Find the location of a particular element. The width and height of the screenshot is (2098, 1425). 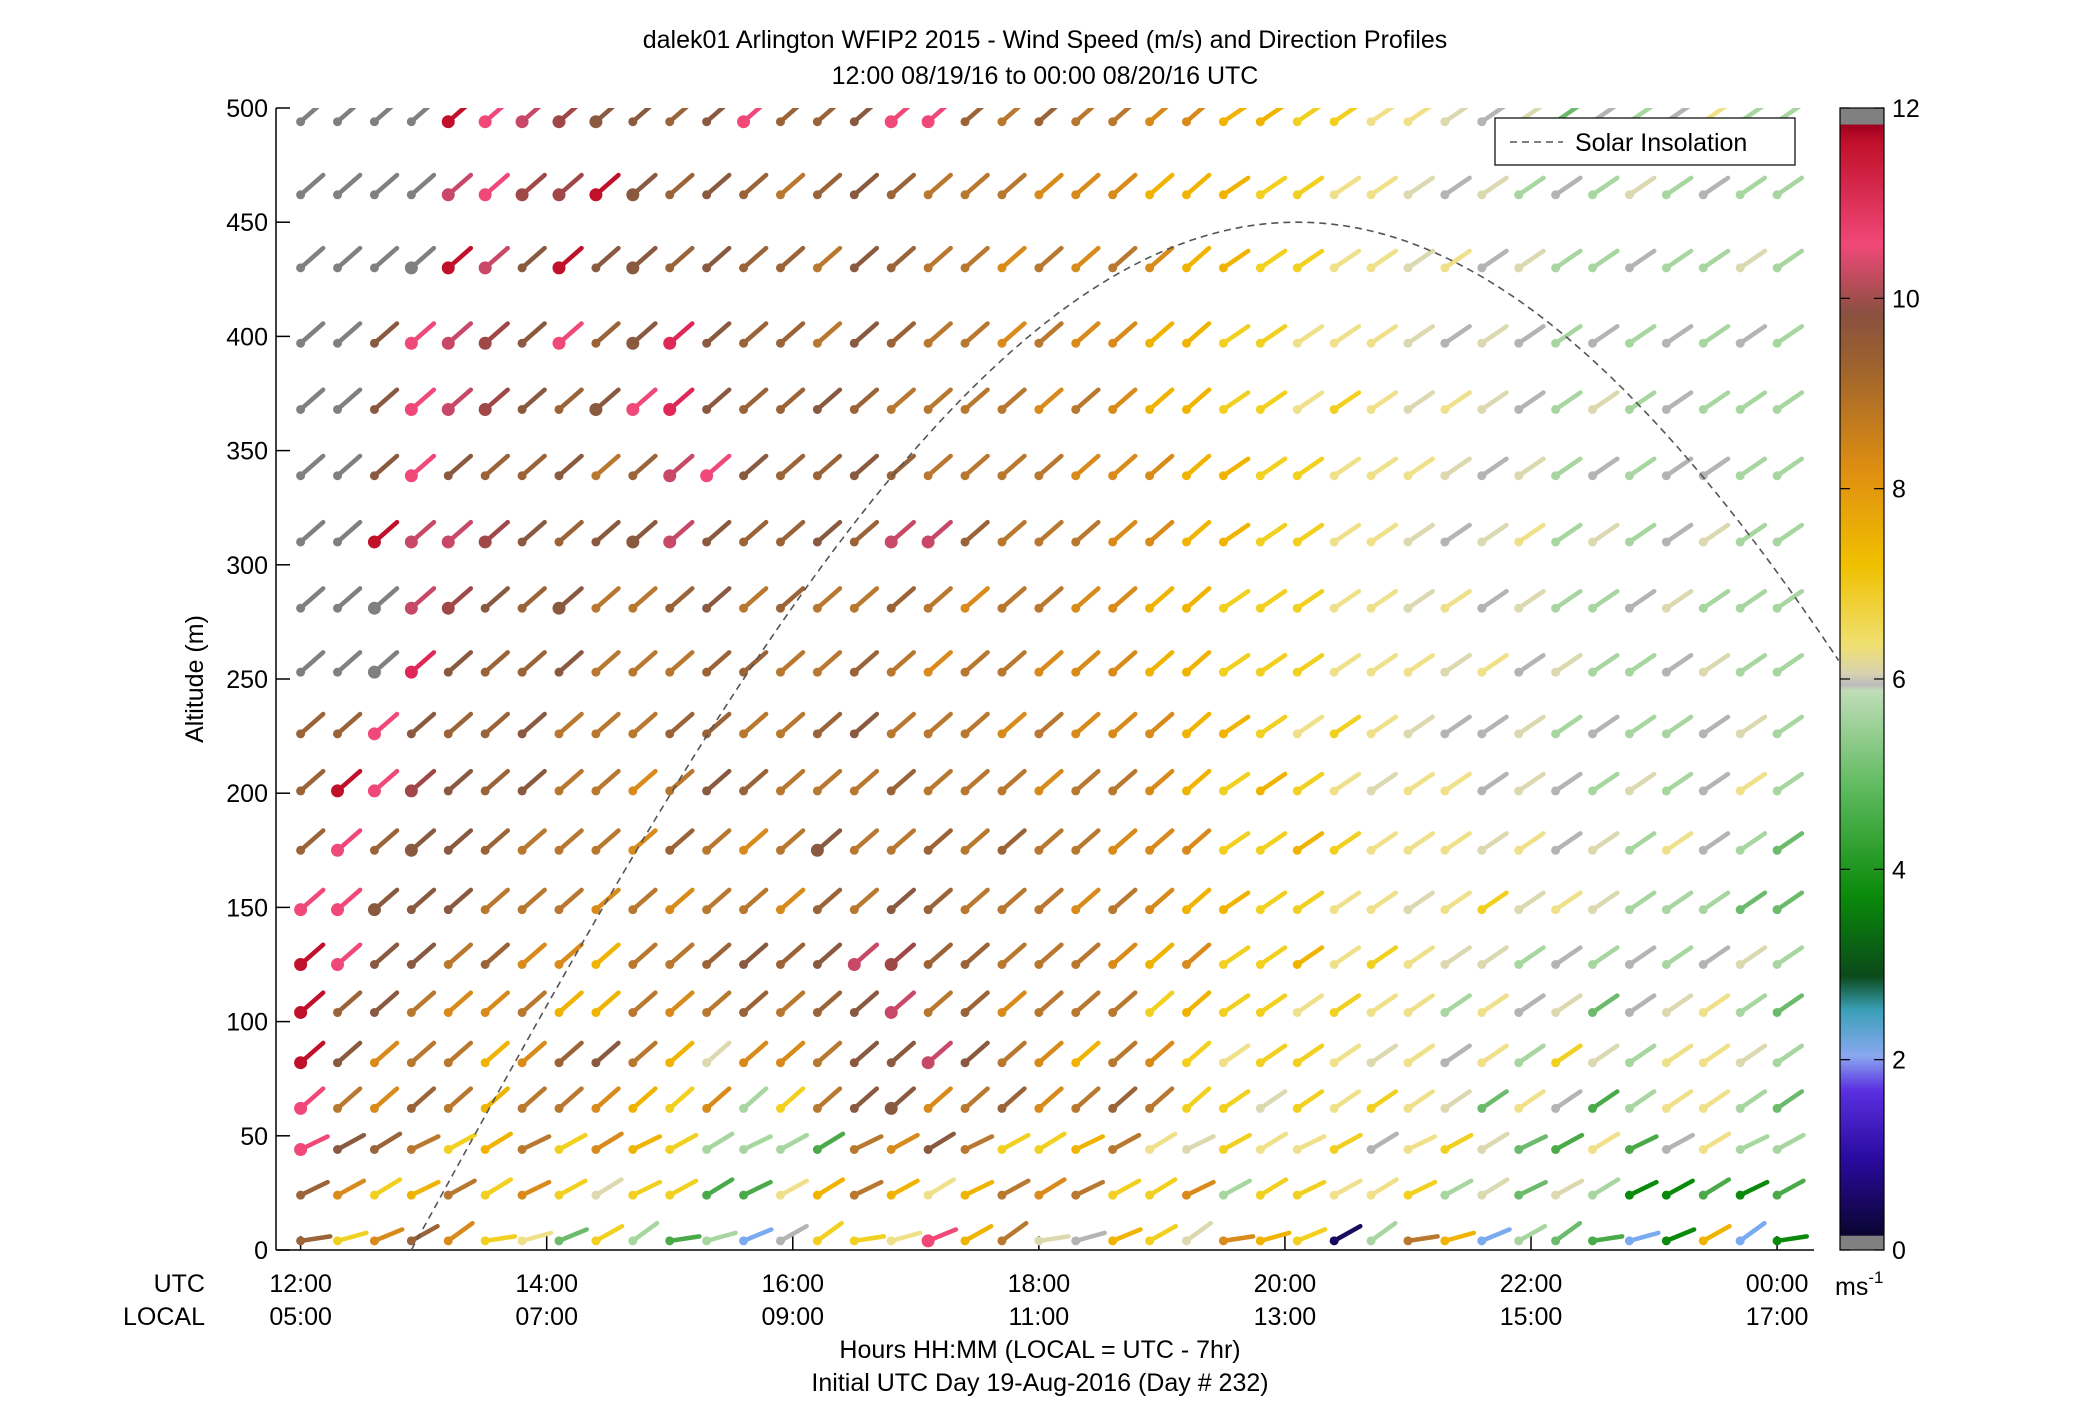

x-tick-label-local: 15:00 is located at coordinates (1531, 1317).